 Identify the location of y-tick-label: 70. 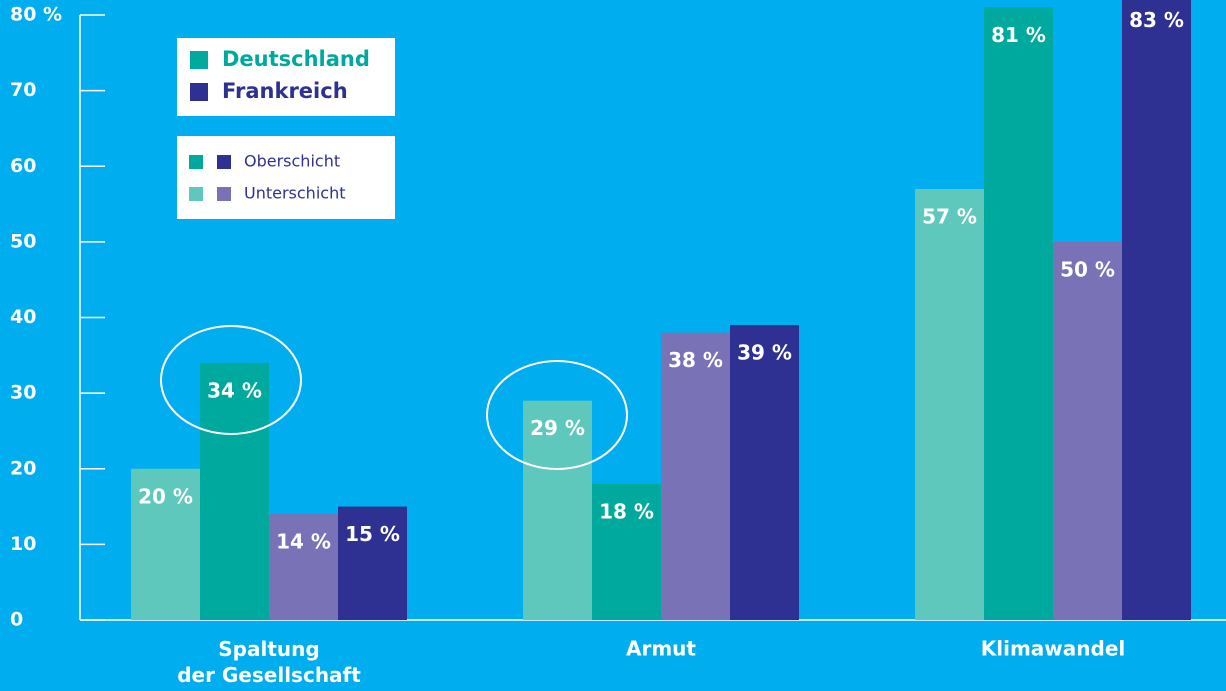
(23, 90).